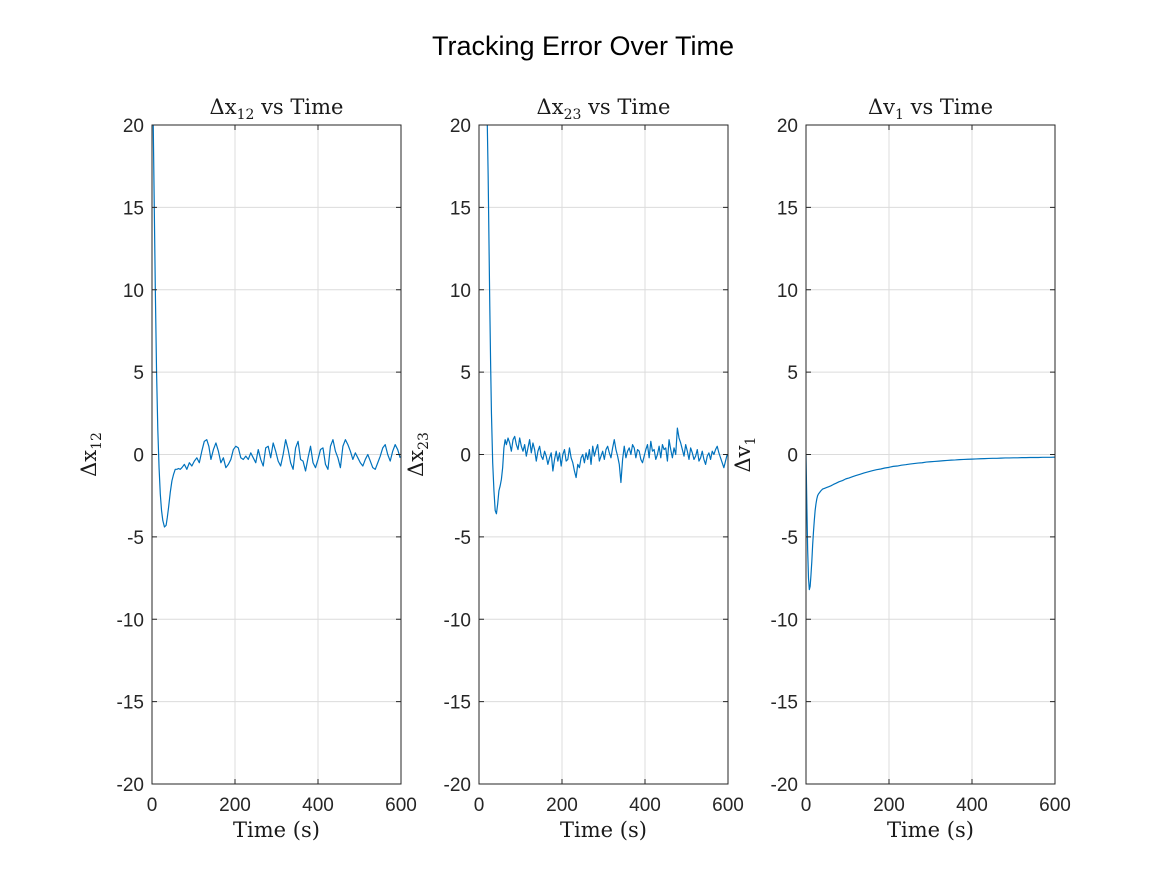  I want to click on subplot-title: Δv1 vs Time, so click(930, 109).